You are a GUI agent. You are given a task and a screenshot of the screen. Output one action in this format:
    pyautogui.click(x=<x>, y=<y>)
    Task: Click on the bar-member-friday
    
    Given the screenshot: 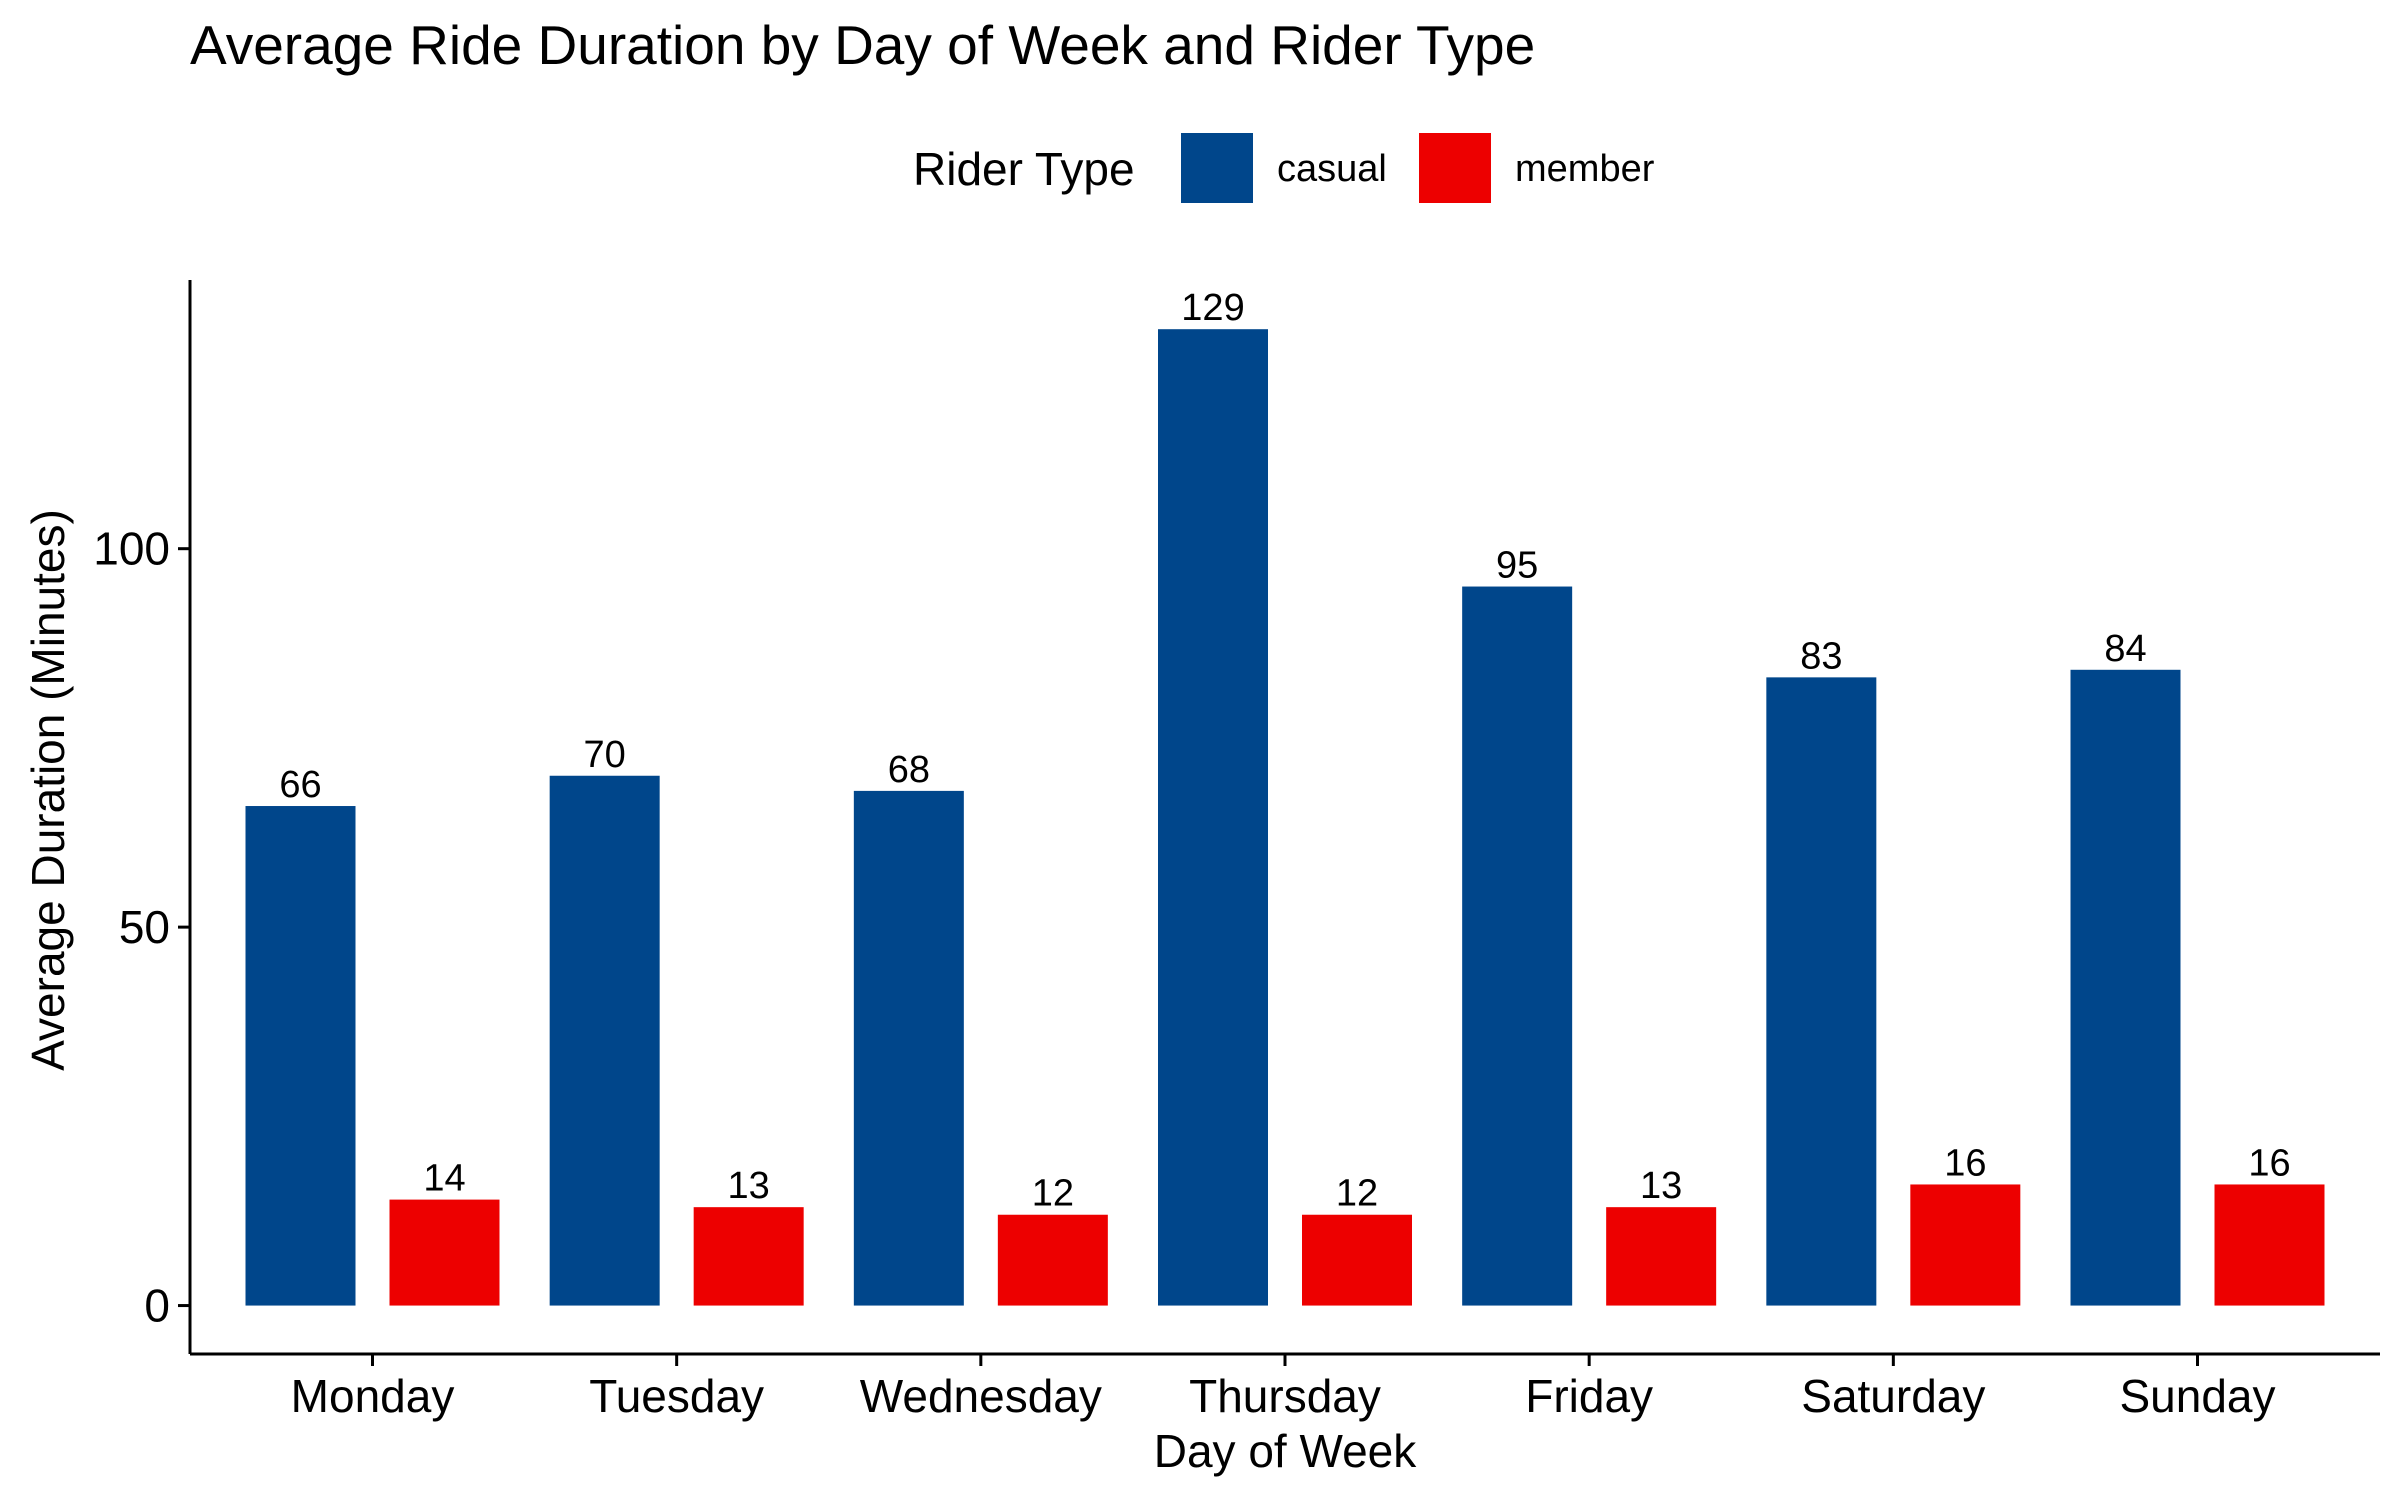 What is the action you would take?
    pyautogui.click(x=1661, y=1256)
    